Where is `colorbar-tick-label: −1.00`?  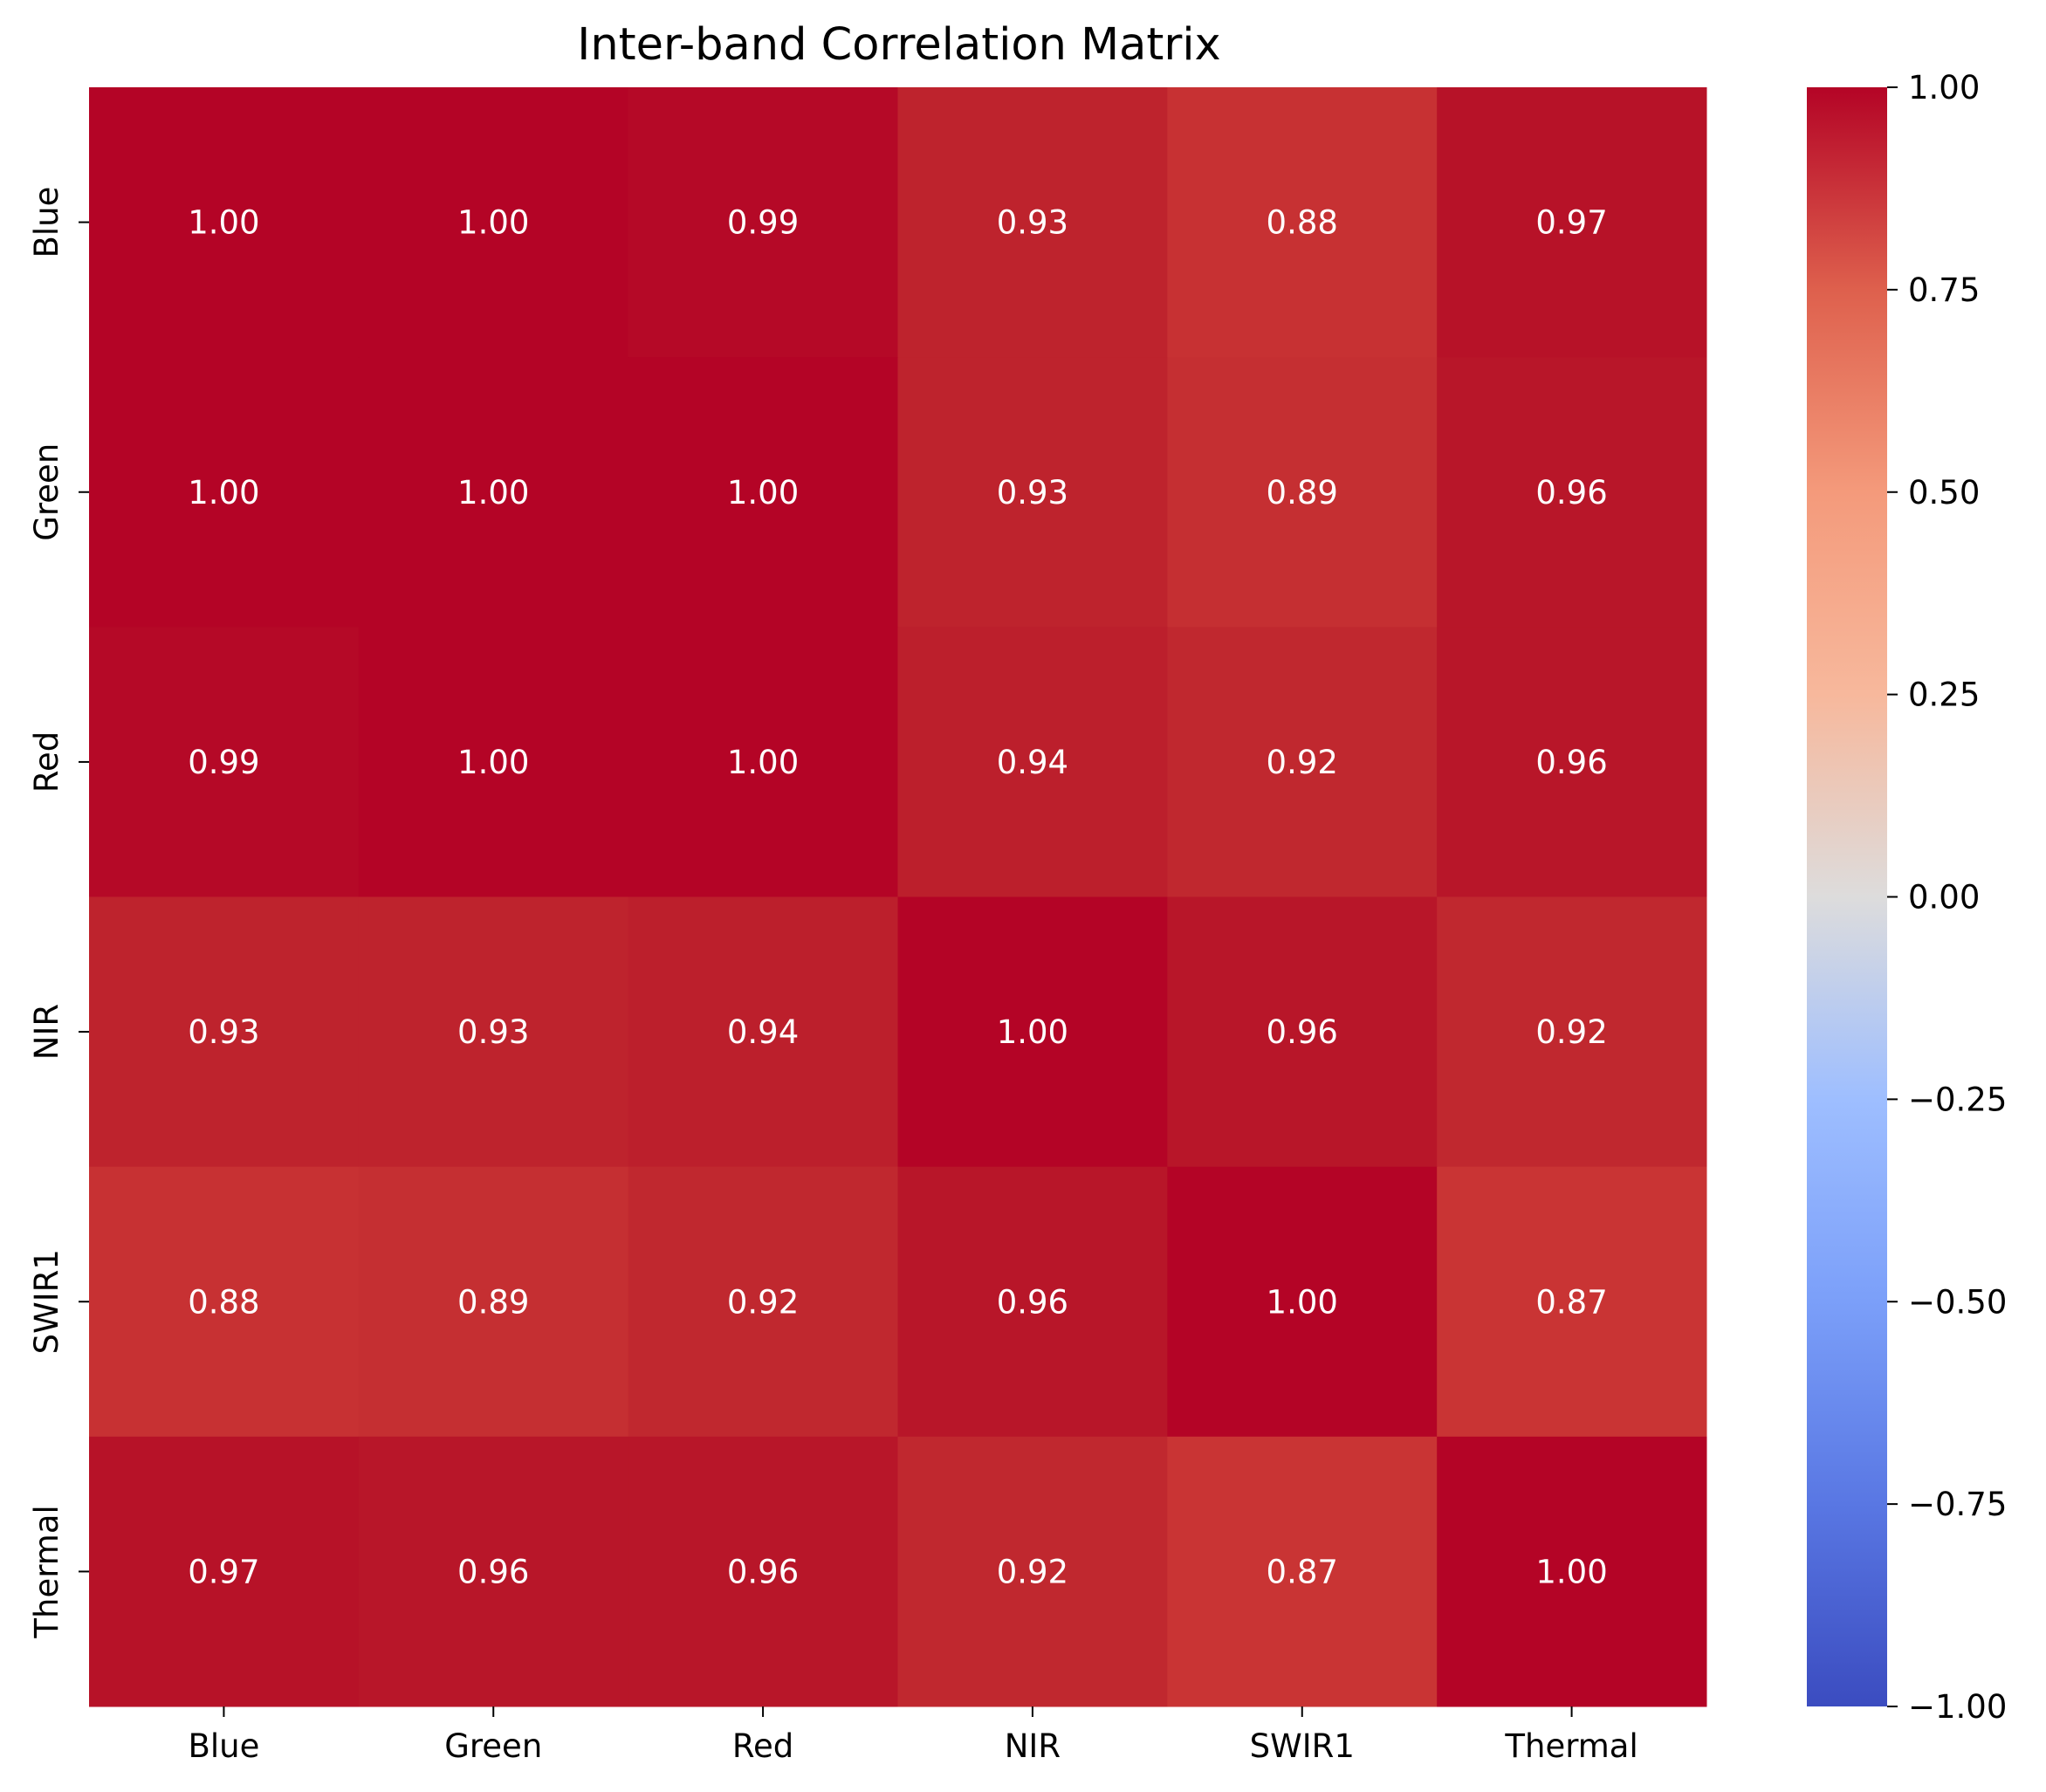
colorbar-tick-label: −1.00 is located at coordinates (1958, 1707).